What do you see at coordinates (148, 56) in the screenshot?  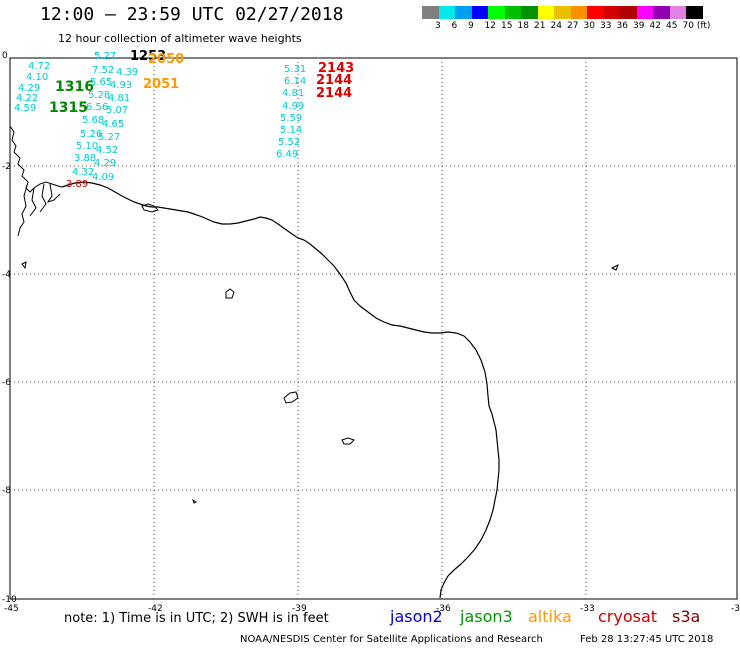 I see `pass-time-label: 1253` at bounding box center [148, 56].